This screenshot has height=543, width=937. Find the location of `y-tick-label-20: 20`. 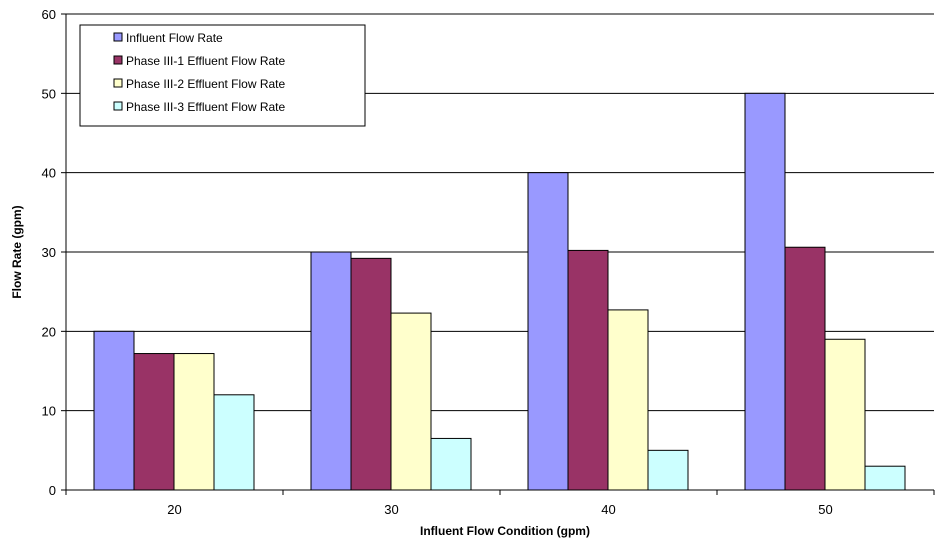

y-tick-label-20: 20 is located at coordinates (49, 331).